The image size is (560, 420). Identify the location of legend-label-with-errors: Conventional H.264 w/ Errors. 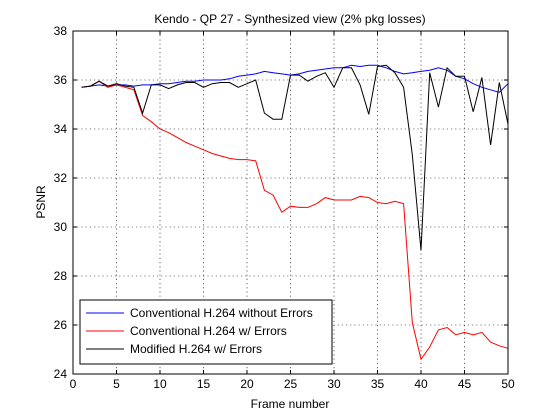
(208, 331).